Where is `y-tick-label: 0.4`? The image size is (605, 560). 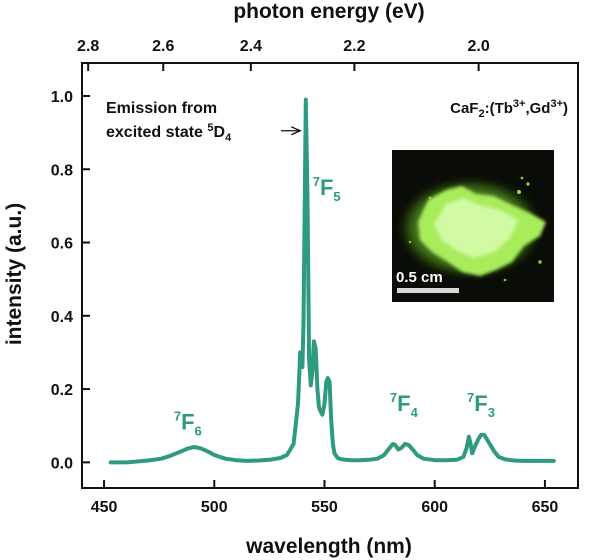 y-tick-label: 0.4 is located at coordinates (62, 317).